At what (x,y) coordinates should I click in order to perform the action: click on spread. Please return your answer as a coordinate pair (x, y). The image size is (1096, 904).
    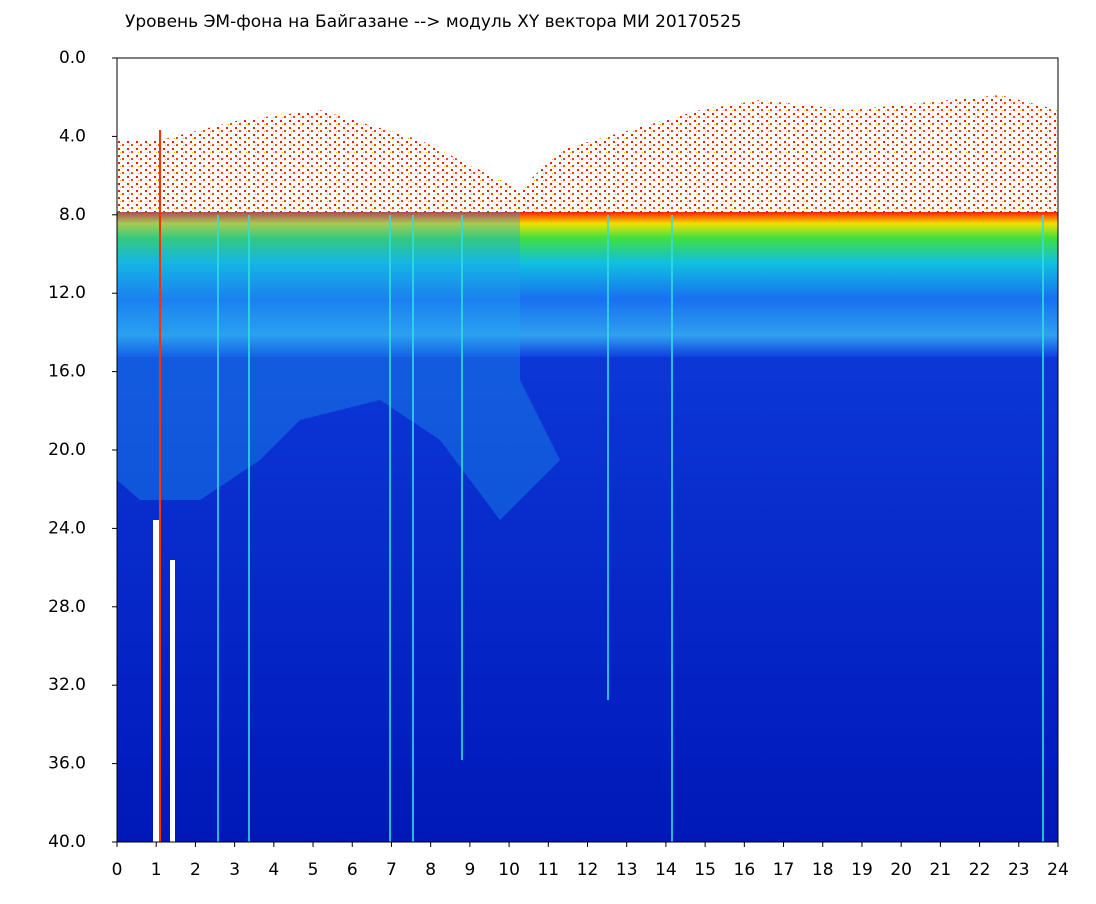
    Looking at the image, I should click on (338, 366).